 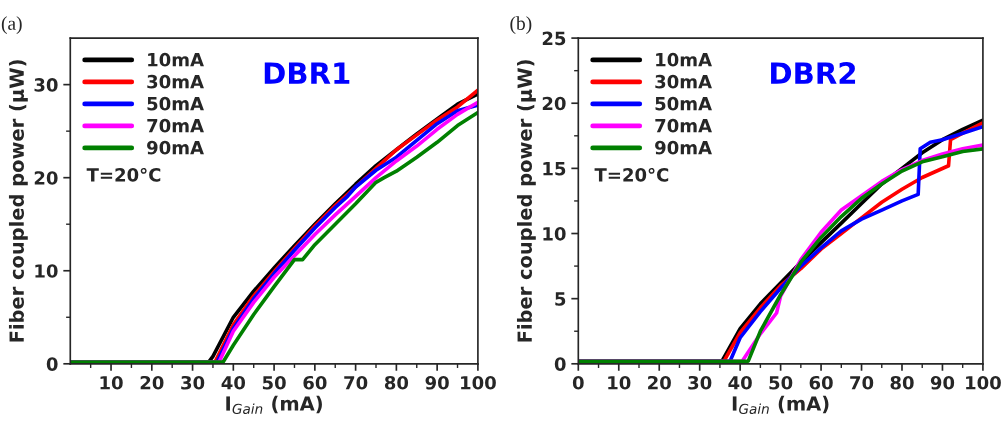 I want to click on y-tick-label: 30, so click(x=46, y=85).